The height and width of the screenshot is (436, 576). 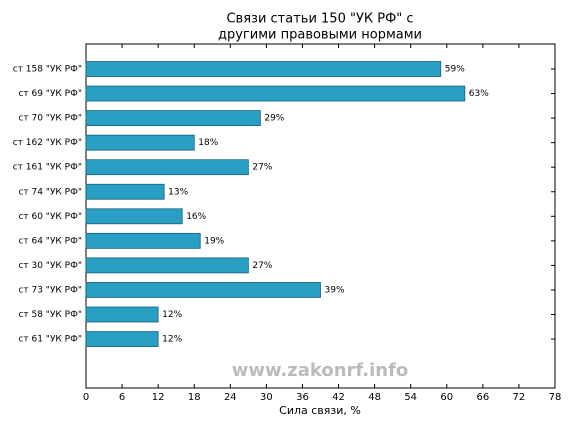 What do you see at coordinates (338, 397) in the screenshot?
I see `x-tick-label: 42` at bounding box center [338, 397].